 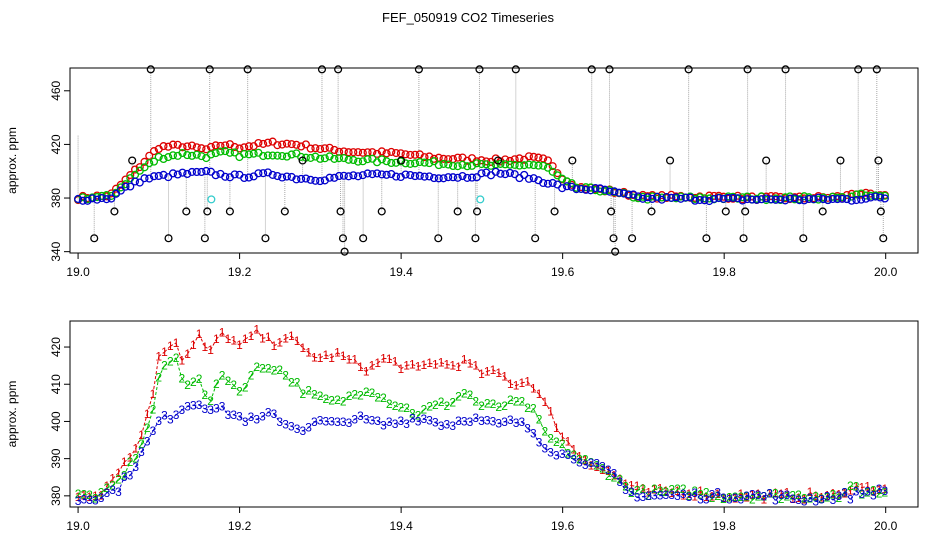 I want to click on y-axis-label: approx. ppm, so click(x=12, y=160).